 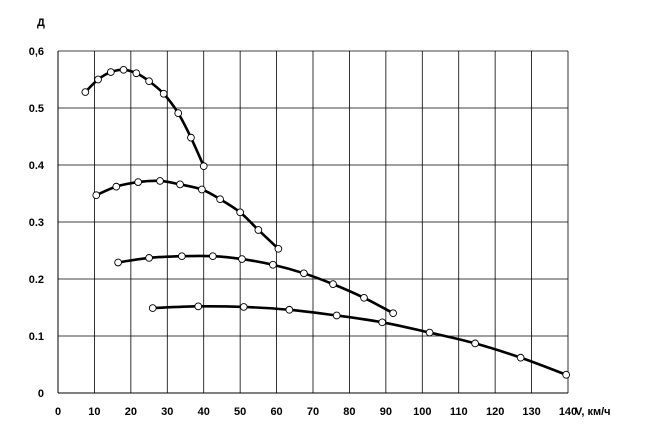 What do you see at coordinates (94, 412) in the screenshot?
I see `x-tick-label: 10` at bounding box center [94, 412].